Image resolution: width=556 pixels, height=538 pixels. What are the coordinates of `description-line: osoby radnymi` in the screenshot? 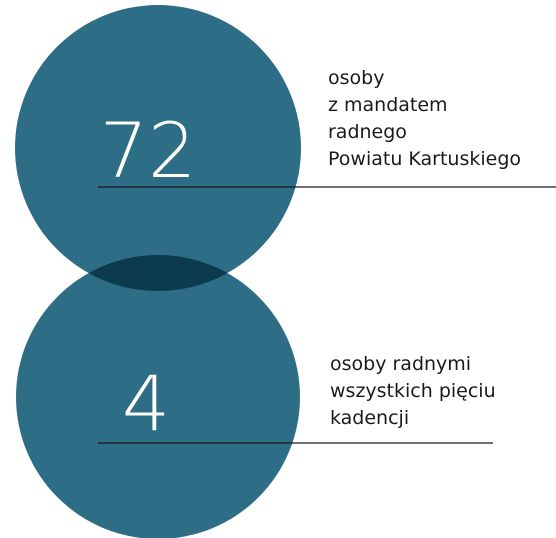 It's located at (400, 364).